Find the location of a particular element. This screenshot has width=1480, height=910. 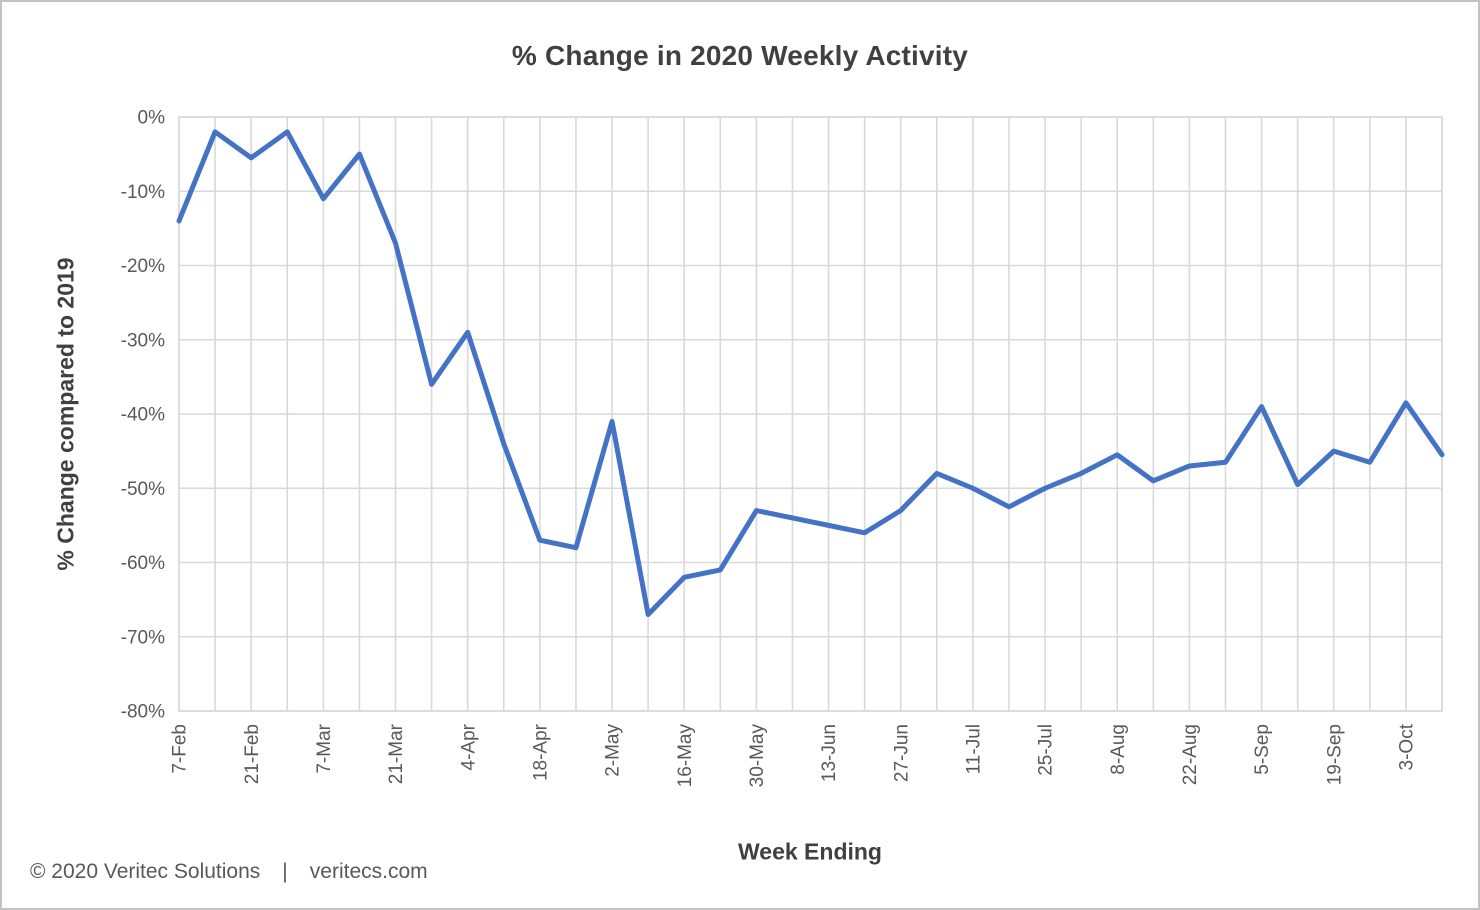

x-tick-label: 25-Jul is located at coordinates (1046, 750).